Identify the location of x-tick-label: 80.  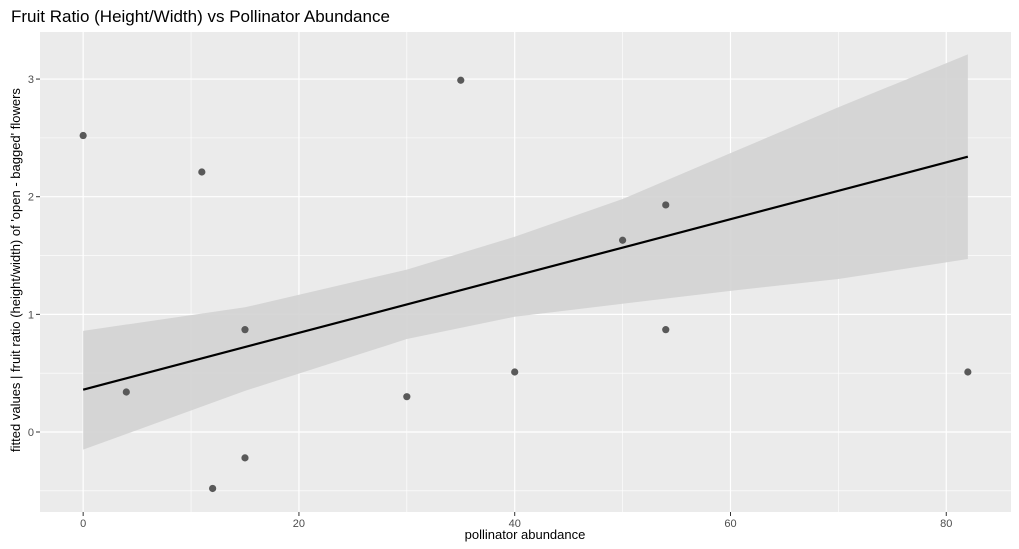
(946, 524).